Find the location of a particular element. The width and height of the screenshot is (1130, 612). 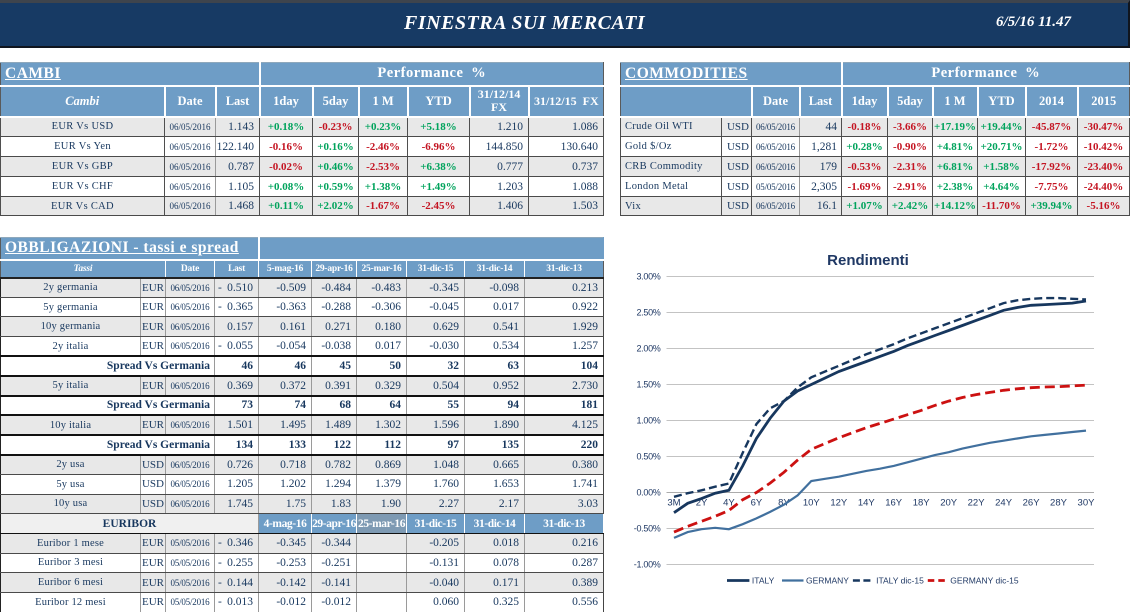

svg-text: 0.50% is located at coordinates (648, 457).